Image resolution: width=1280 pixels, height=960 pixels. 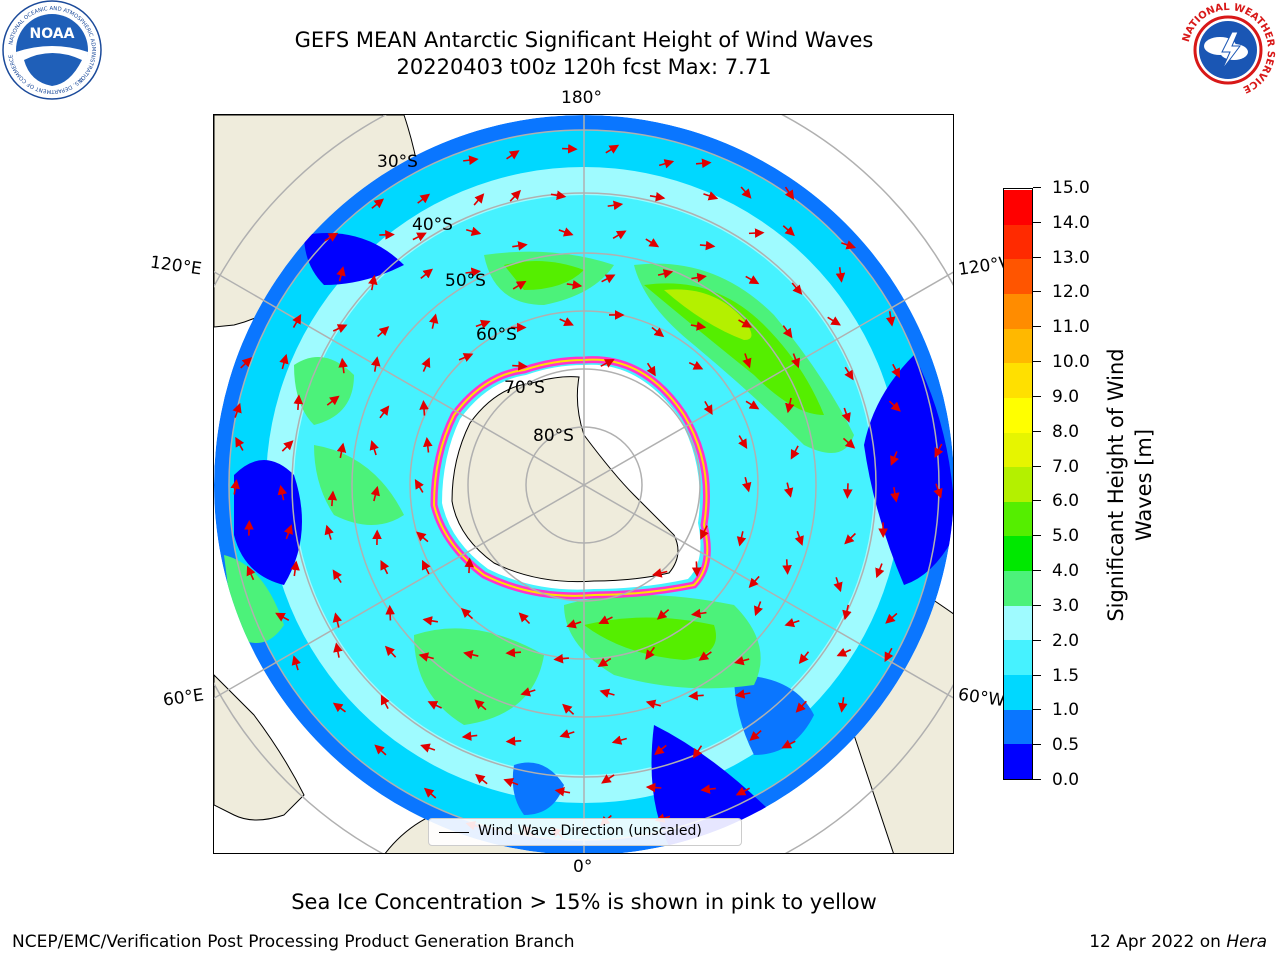 I want to click on colorbar-tick-label: 0.5, so click(x=1066, y=745).